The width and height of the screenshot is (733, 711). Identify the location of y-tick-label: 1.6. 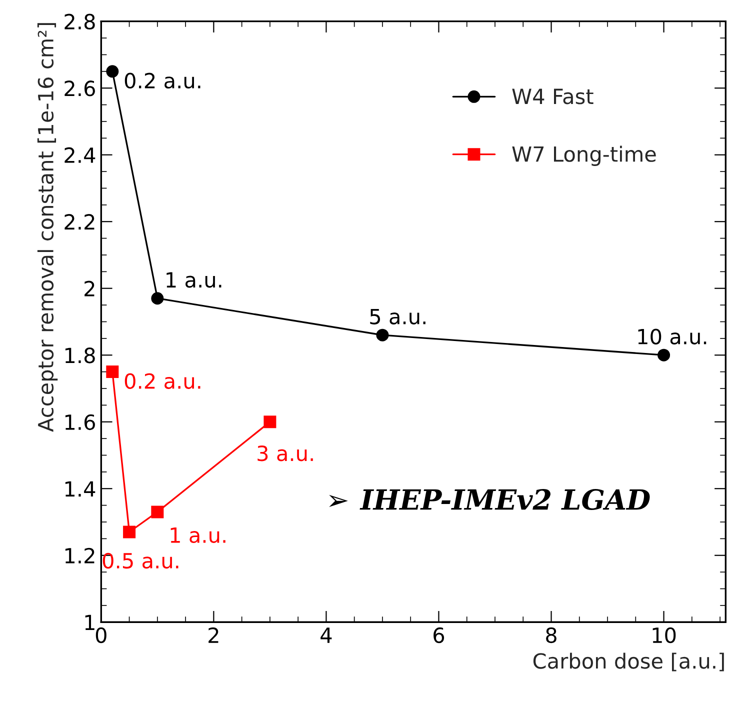
(80, 422).